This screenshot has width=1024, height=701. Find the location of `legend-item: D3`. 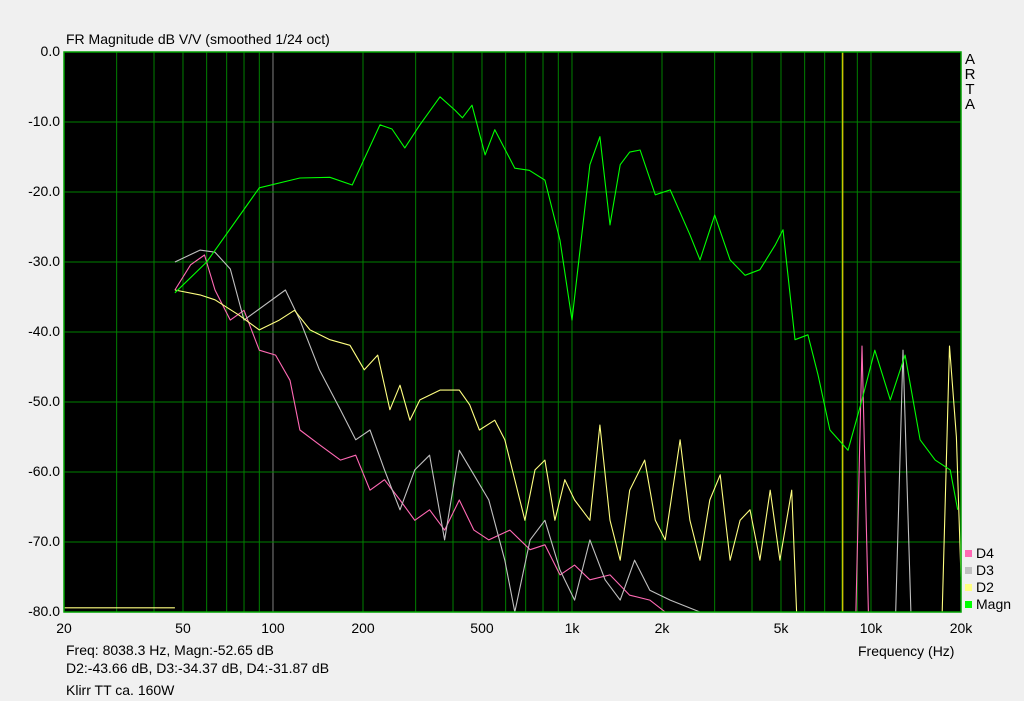

legend-item: D3 is located at coordinates (979, 570).